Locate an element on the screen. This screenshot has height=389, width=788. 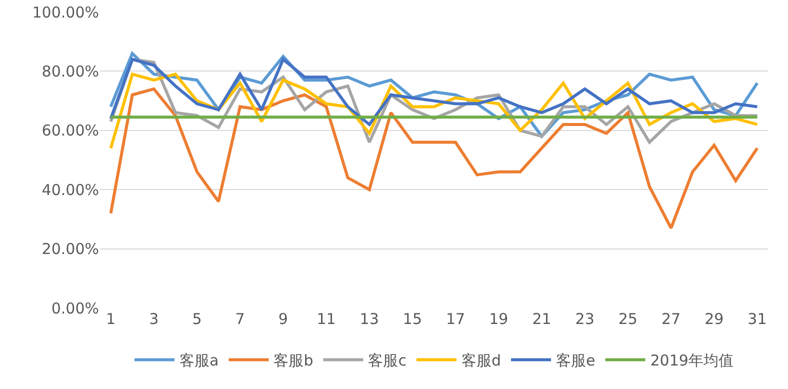
x-tick-label: 29 is located at coordinates (714, 319).